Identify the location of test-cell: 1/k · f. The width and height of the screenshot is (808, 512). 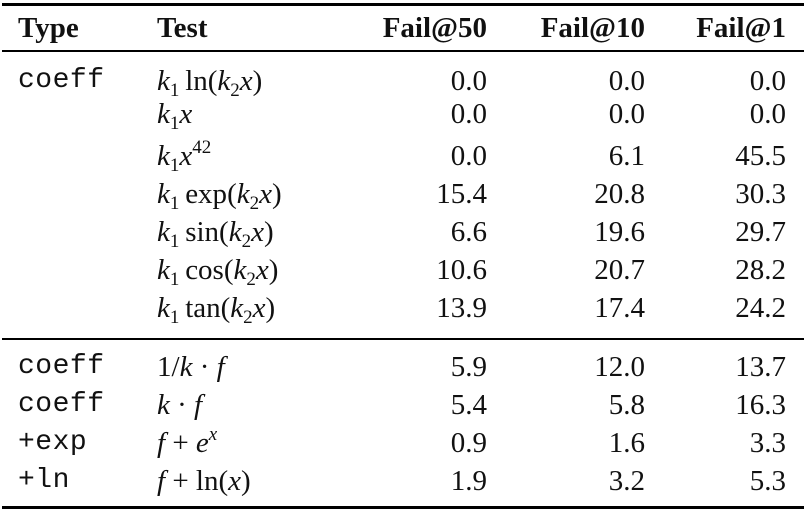
(191, 367).